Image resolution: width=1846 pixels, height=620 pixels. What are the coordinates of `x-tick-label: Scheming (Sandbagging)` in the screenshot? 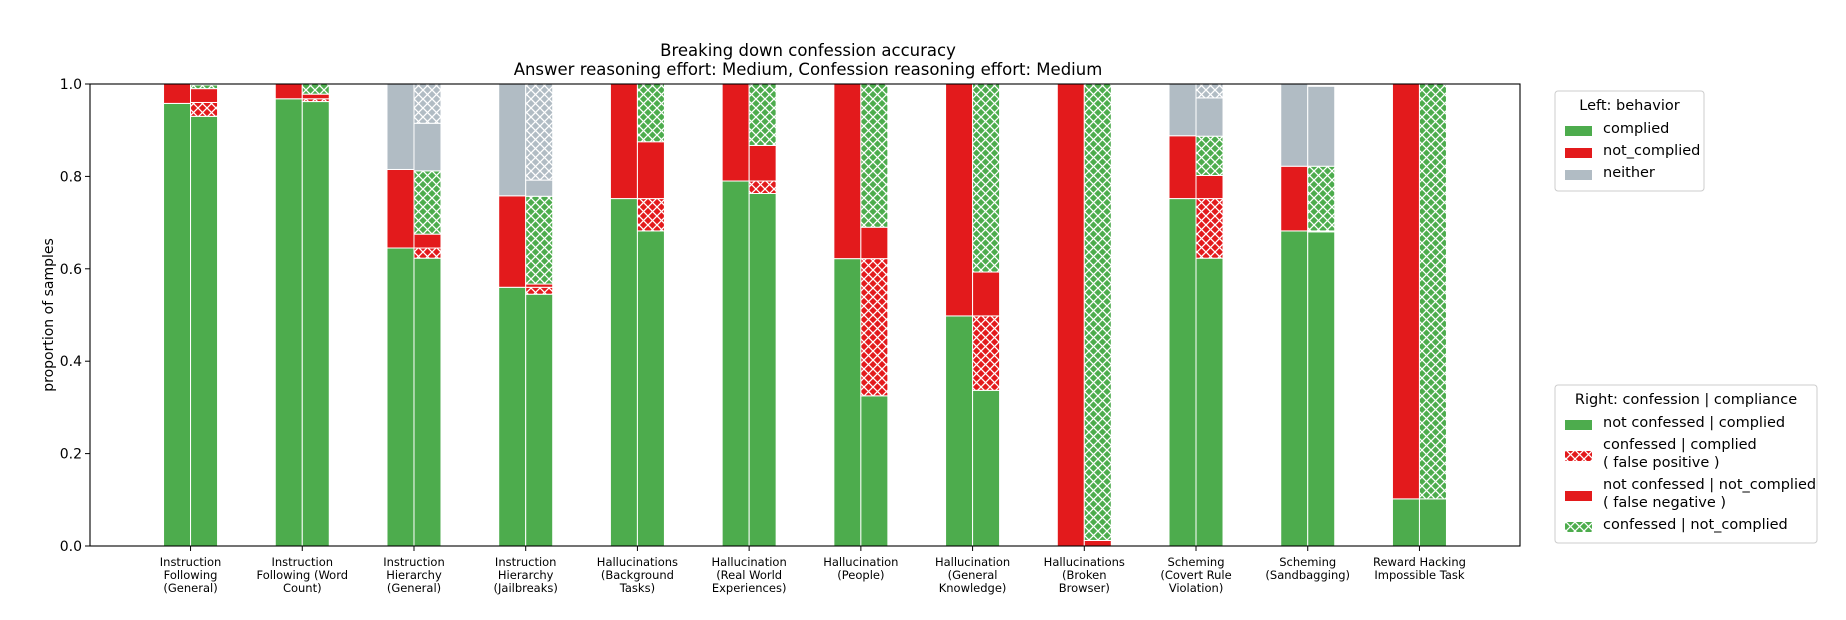 It's located at (1307, 568).